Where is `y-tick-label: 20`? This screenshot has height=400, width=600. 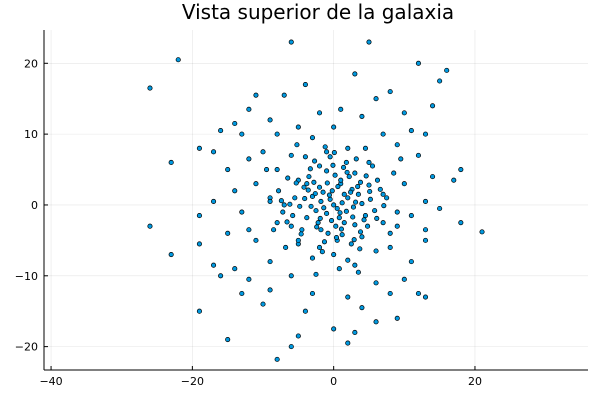 y-tick-label: 20 is located at coordinates (31, 63).